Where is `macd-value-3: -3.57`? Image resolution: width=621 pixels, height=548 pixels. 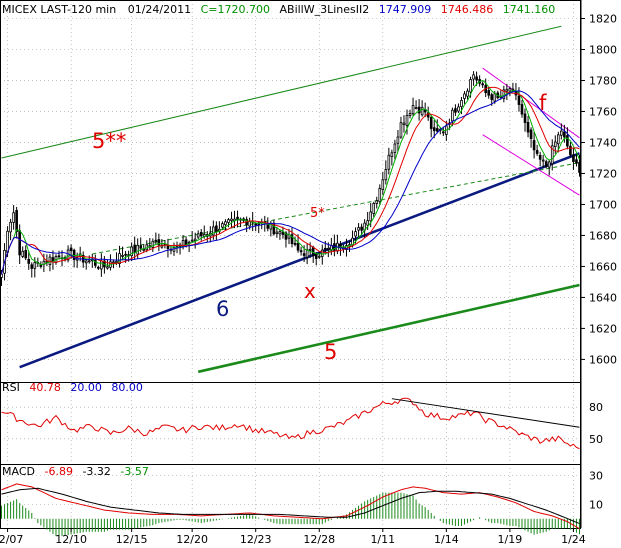 macd-value-3: -3.57 is located at coordinates (134, 471).